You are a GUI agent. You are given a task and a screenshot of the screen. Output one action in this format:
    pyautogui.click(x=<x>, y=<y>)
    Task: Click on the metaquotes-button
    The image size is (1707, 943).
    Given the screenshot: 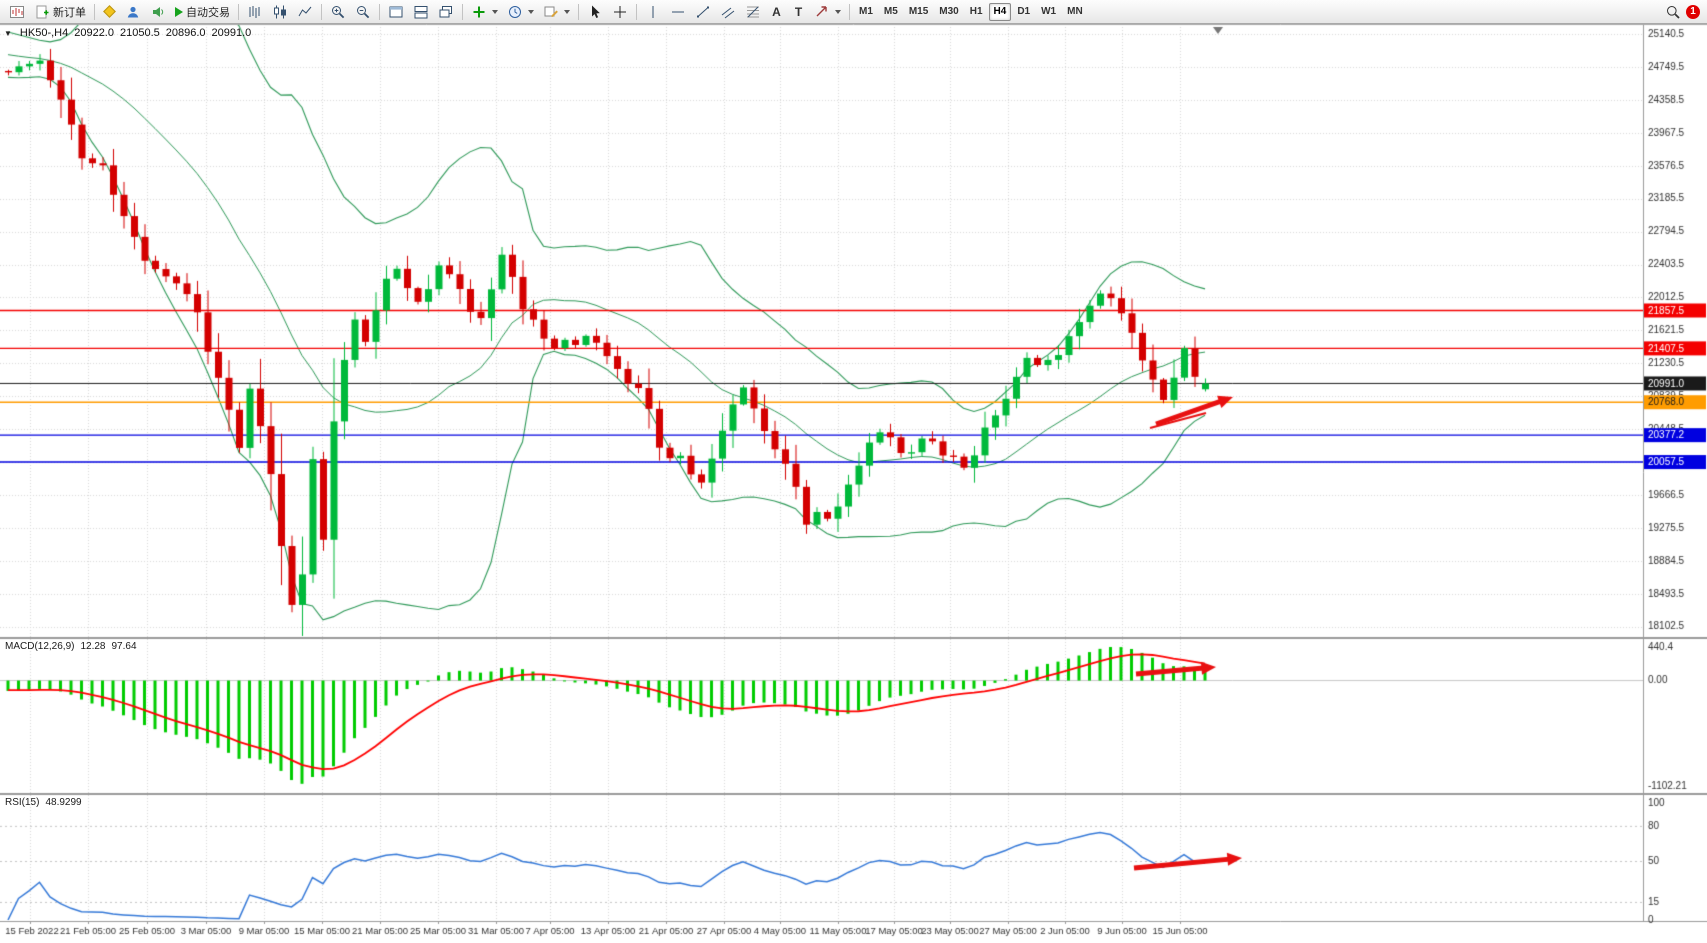 What is the action you would take?
    pyautogui.click(x=109, y=12)
    